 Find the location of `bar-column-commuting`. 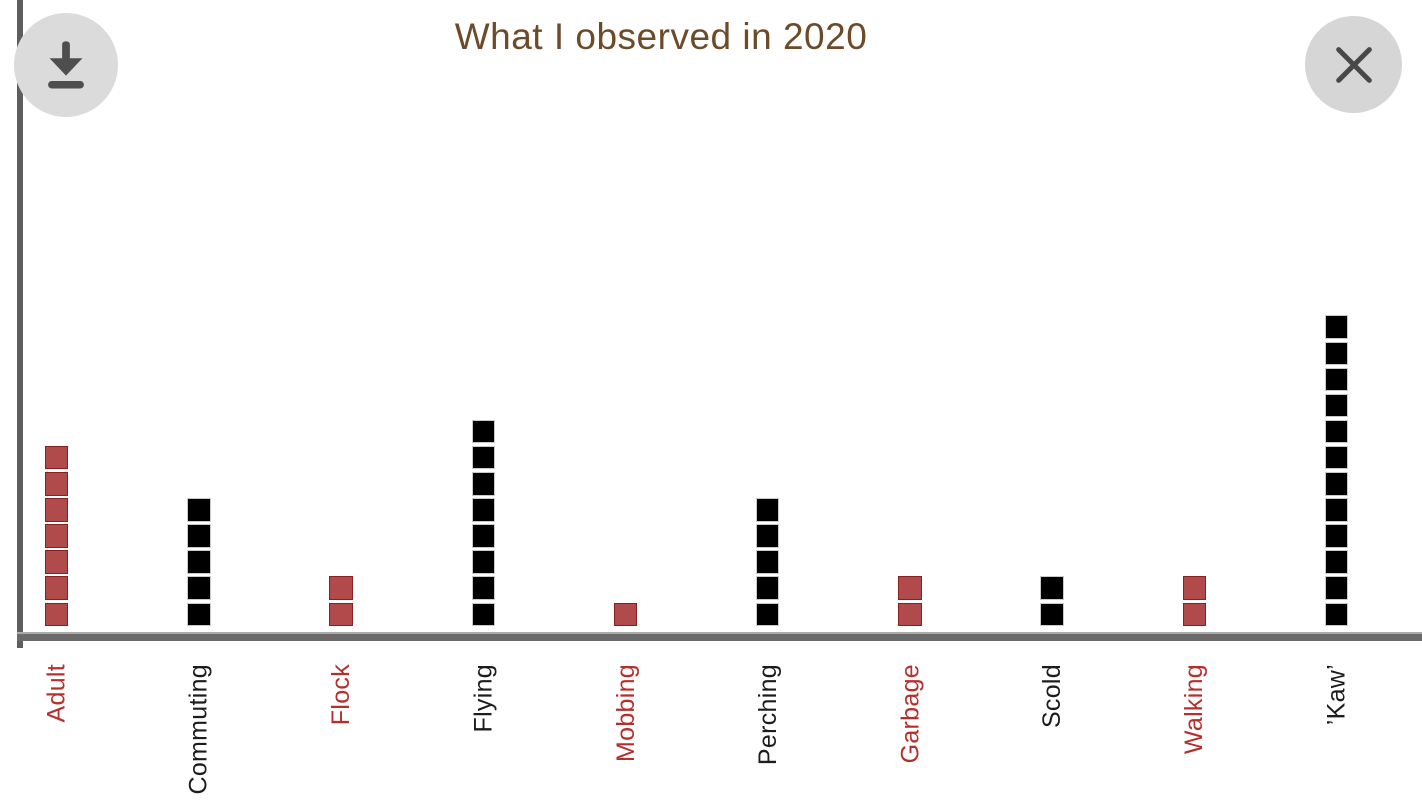

bar-column-commuting is located at coordinates (199, 562).